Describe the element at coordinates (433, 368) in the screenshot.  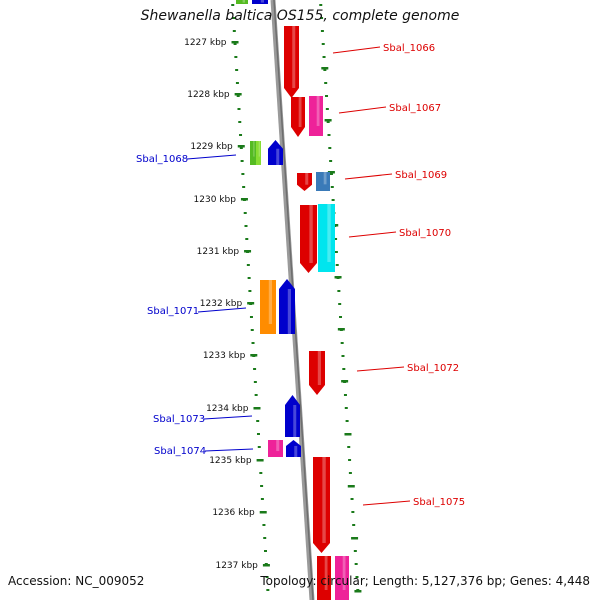
I see `gene-sbal-1072-label: Sbal_1072` at that location.